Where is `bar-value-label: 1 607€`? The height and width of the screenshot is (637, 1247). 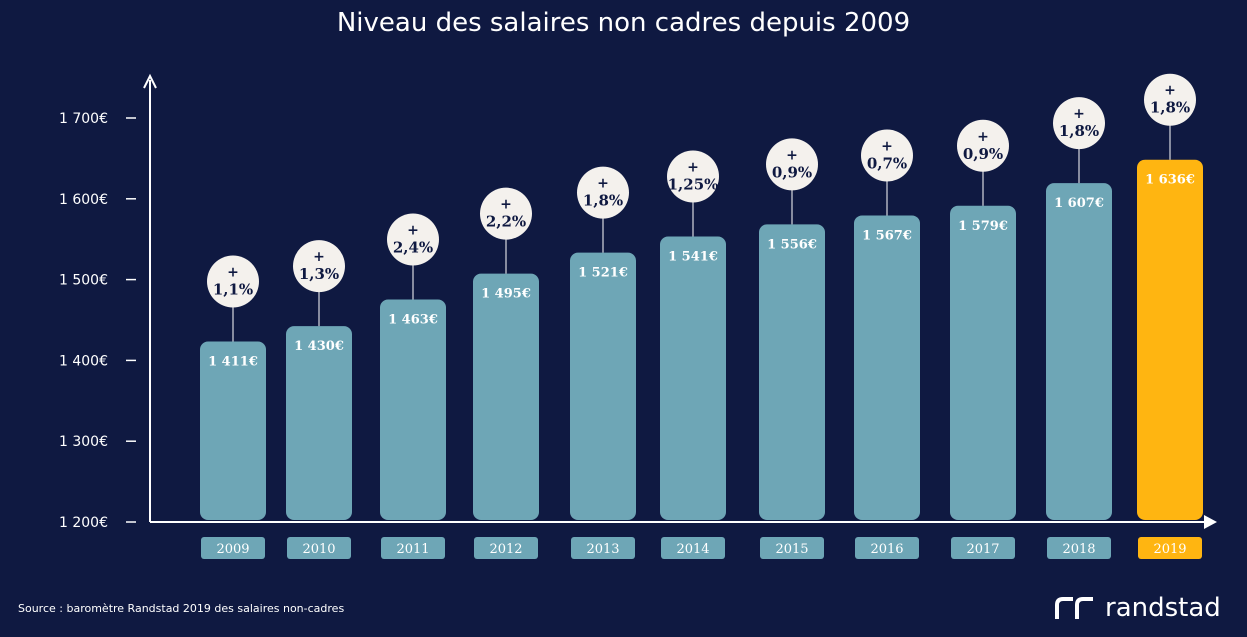 bar-value-label: 1 607€ is located at coordinates (1079, 203).